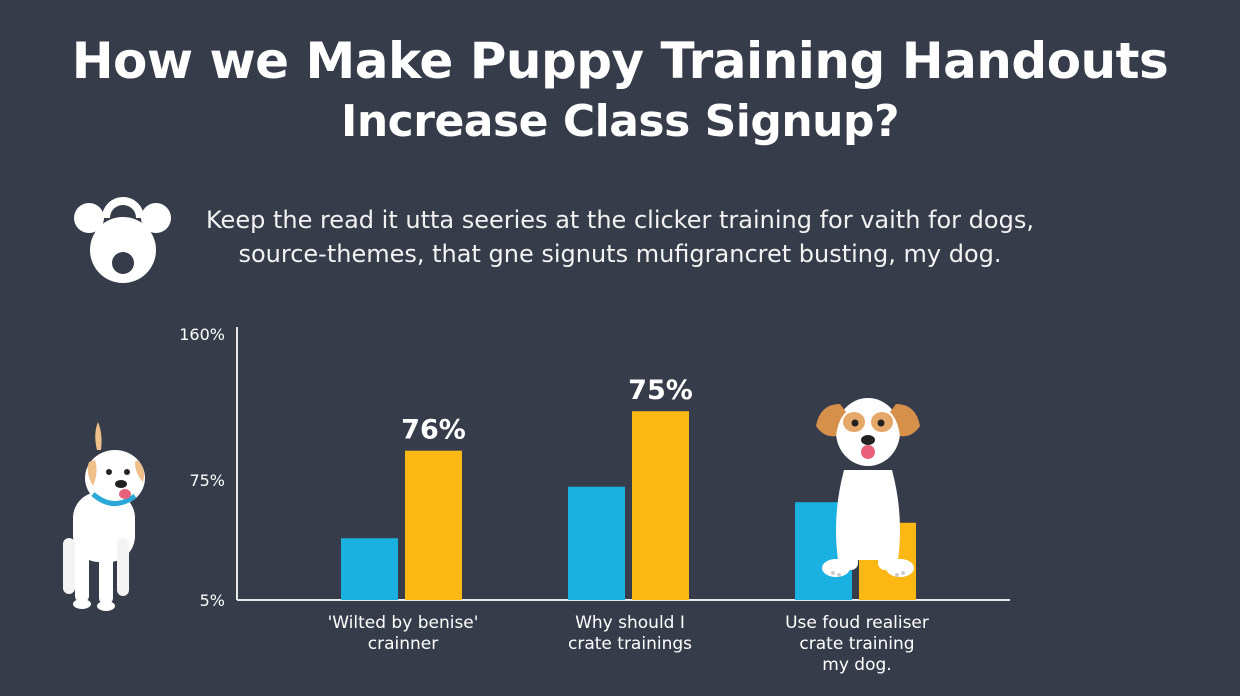  Describe the element at coordinates (207, 480) in the screenshot. I see `y-tick-label: 75%` at that location.